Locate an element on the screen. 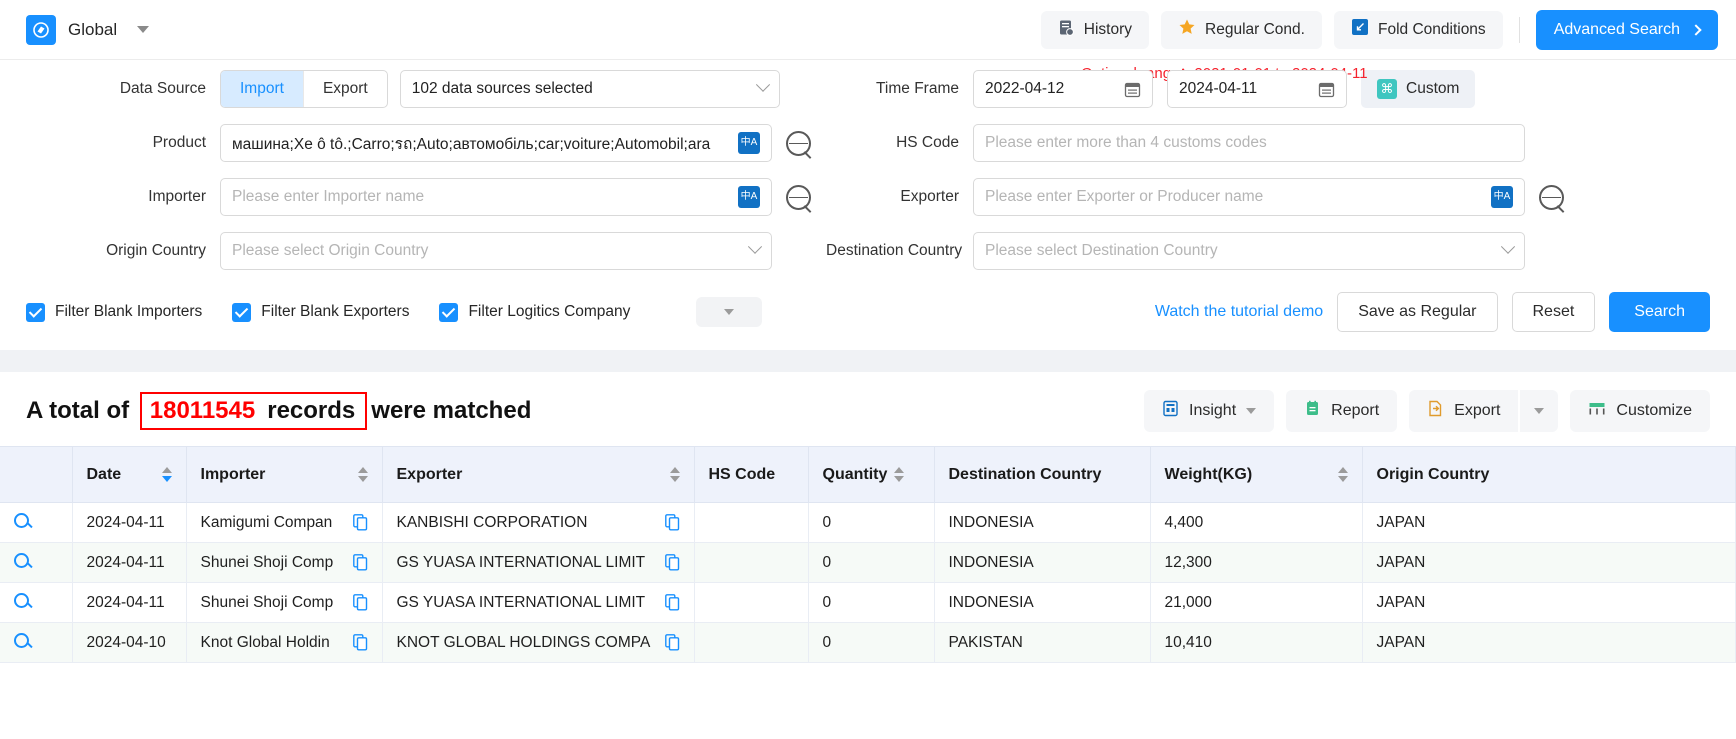 Image resolution: width=1736 pixels, height=739 pixels. sort-toggle-quantity is located at coordinates (899, 474).